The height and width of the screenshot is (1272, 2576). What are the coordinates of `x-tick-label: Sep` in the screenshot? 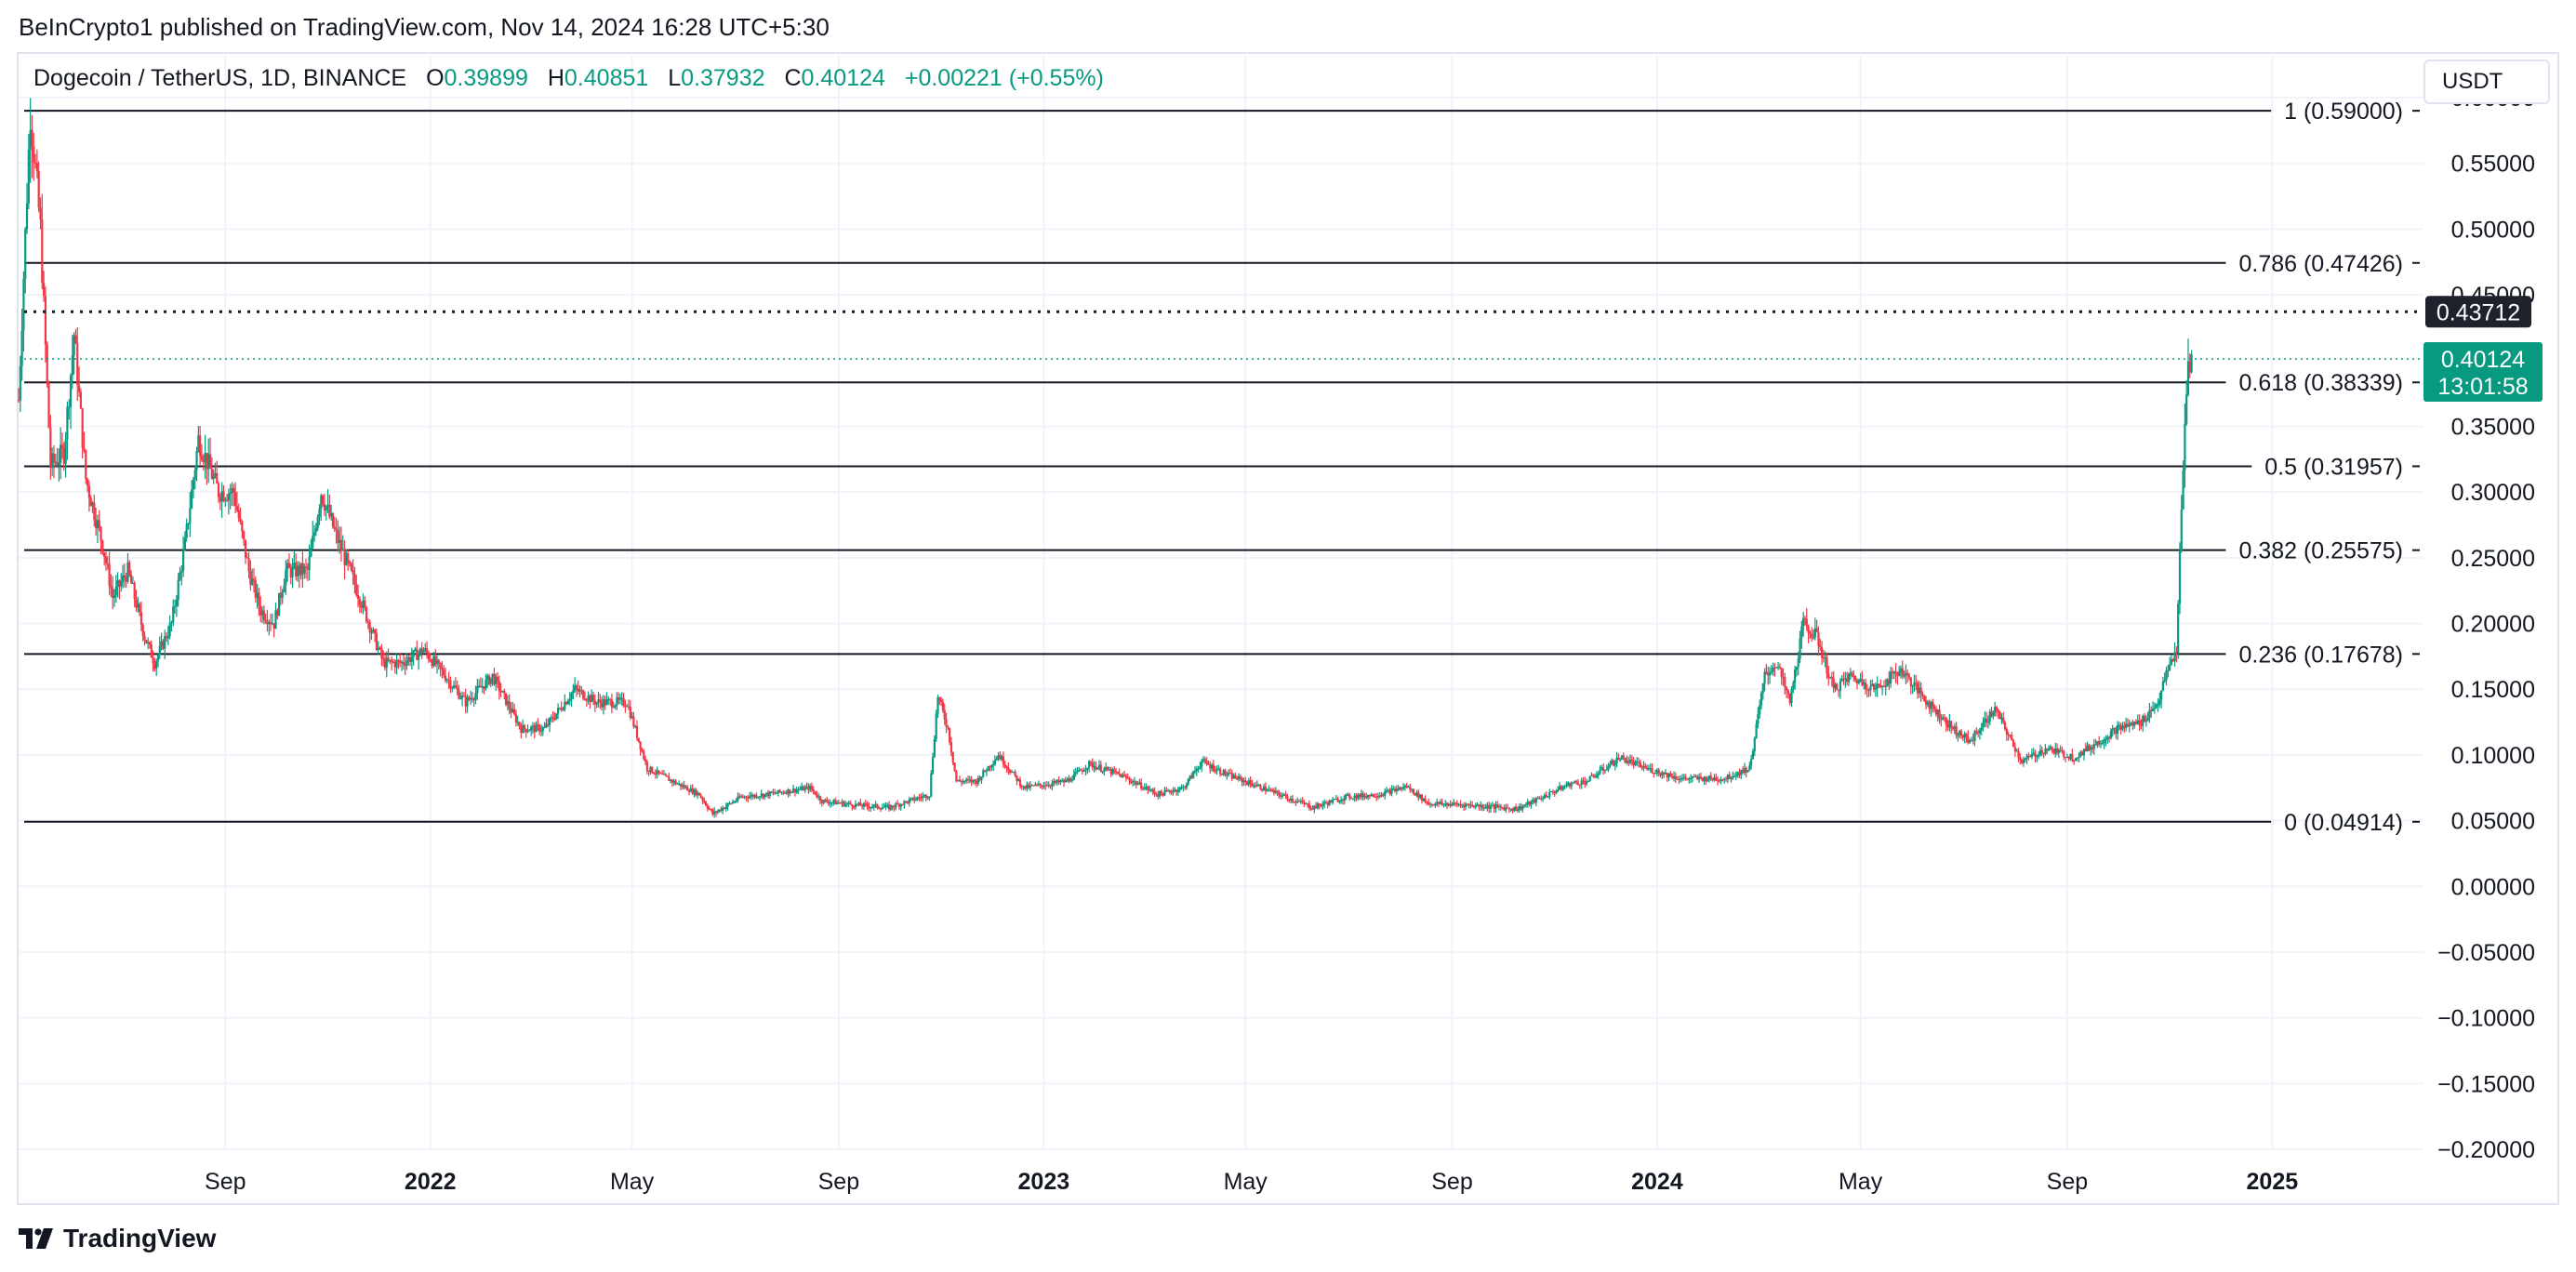 It's located at (1451, 1182).